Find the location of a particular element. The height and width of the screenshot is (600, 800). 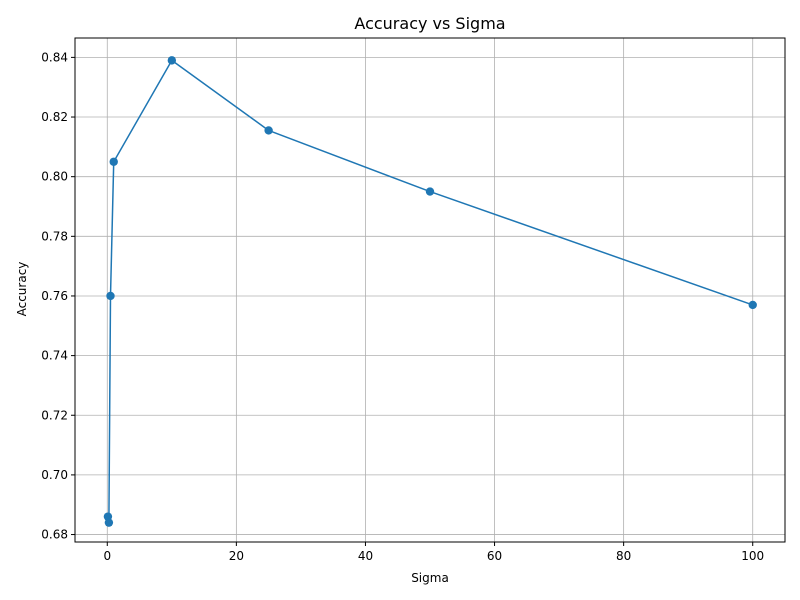

y-tick-label: 0.70 is located at coordinates (54, 475).